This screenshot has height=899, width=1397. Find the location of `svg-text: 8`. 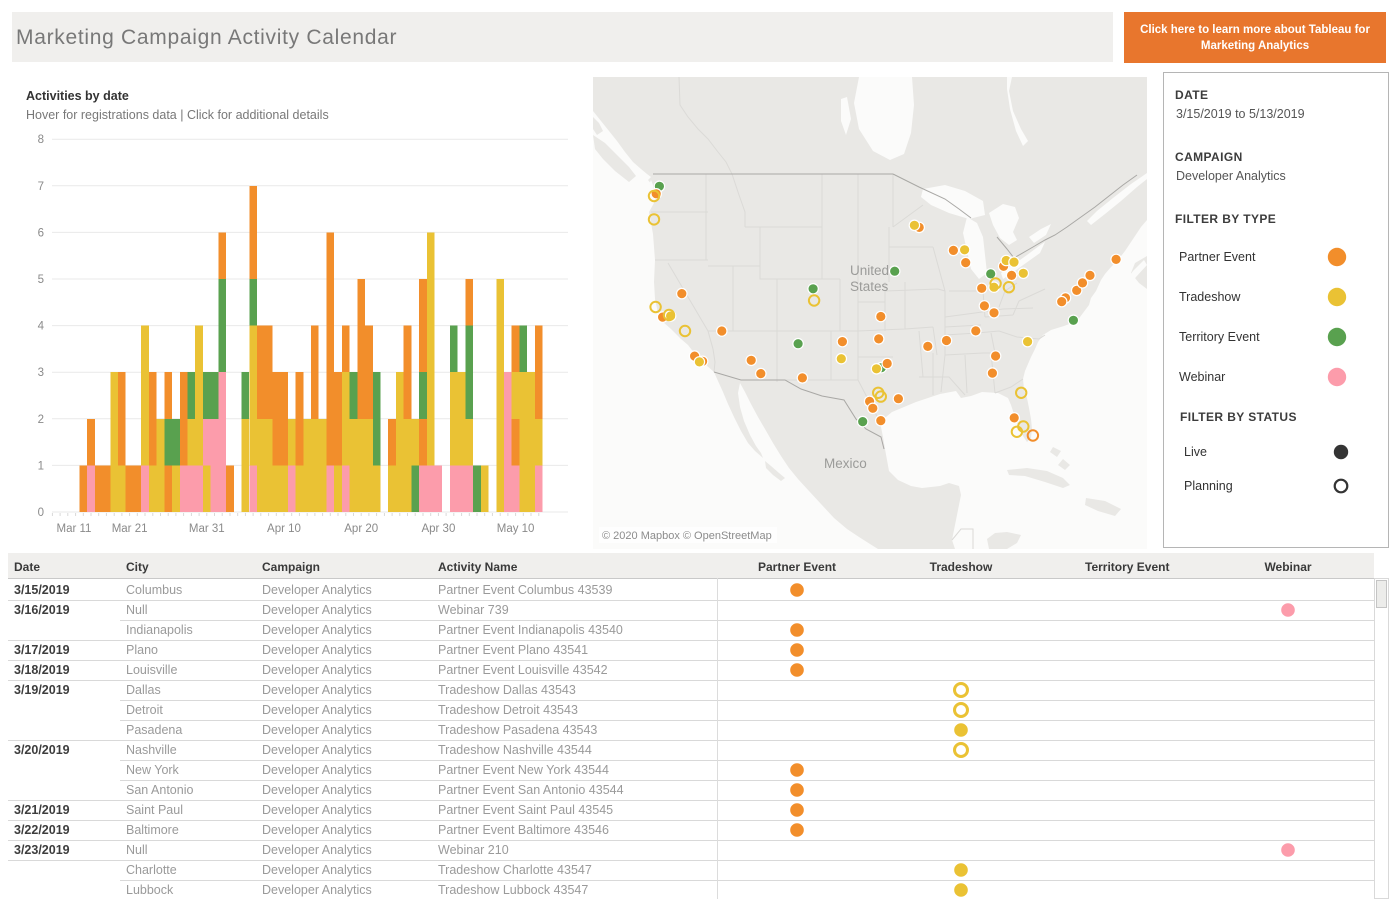

svg-text: 8 is located at coordinates (41, 140).